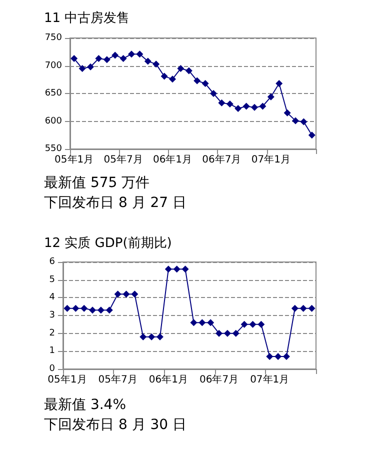 The height and width of the screenshot is (466, 383). Describe the element at coordinates (87, 18) in the screenshot. I see `chart-title: 11 中古房发售` at that location.